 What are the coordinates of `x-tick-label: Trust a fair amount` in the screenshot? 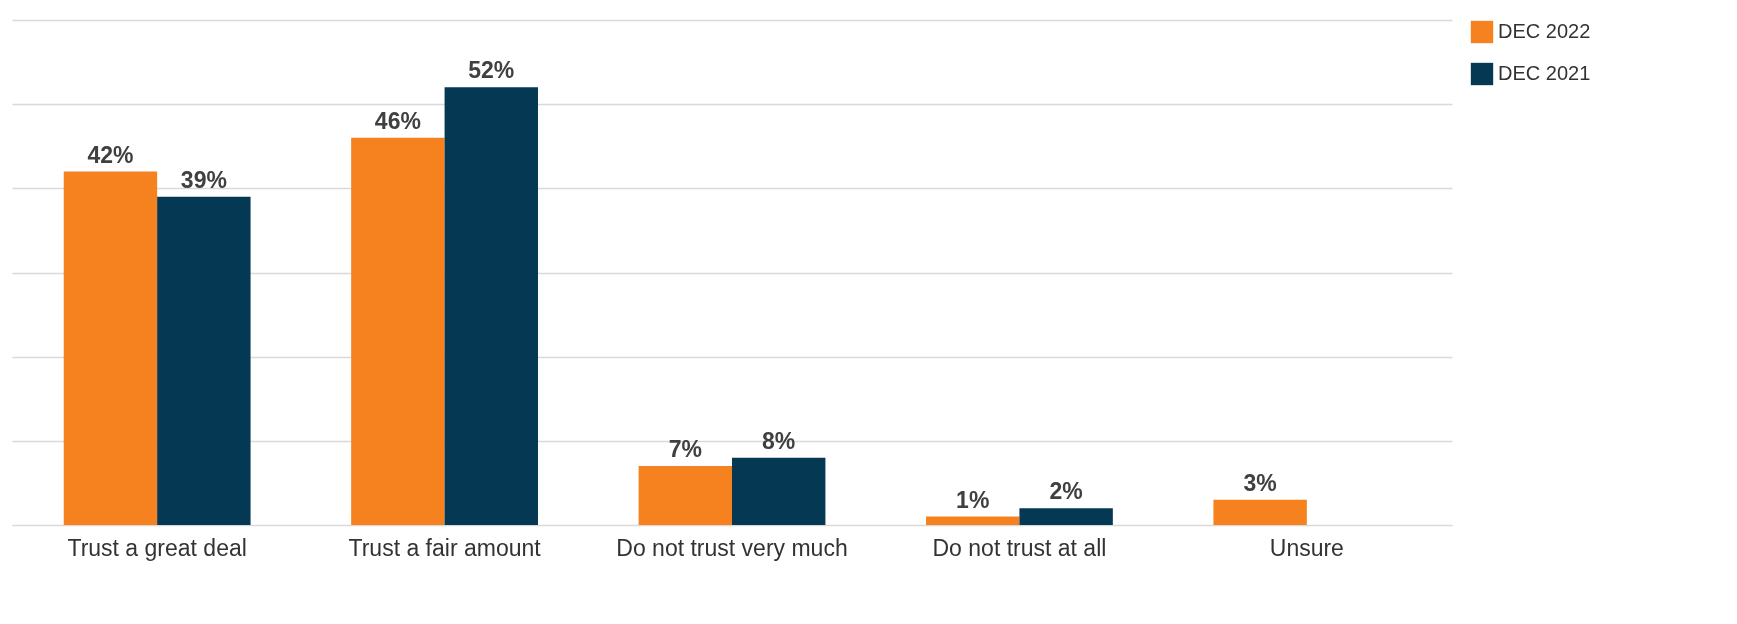 It's located at (445, 547).